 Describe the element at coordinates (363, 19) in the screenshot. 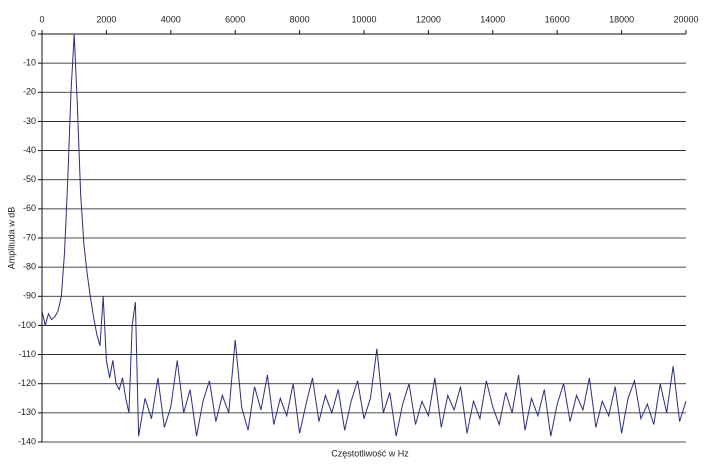

I see `x-tick-label: 10000` at that location.